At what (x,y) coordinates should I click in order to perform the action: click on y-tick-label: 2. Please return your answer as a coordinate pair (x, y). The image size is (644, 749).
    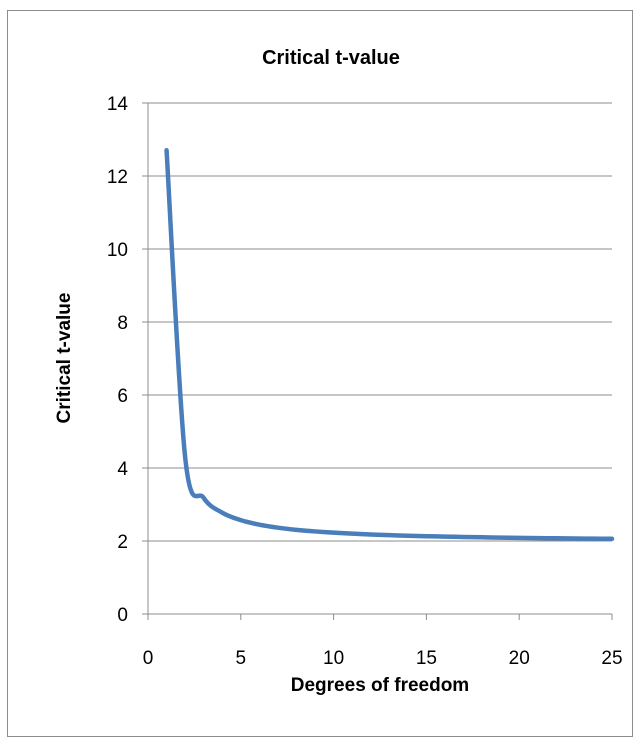
    Looking at the image, I should click on (122, 542).